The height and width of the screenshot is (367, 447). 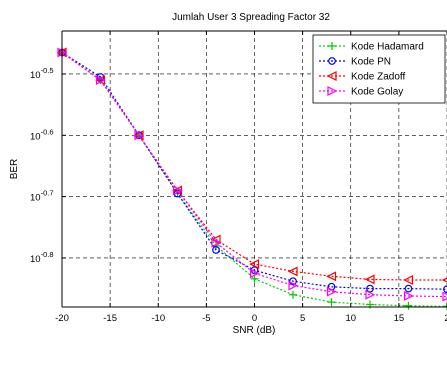 I want to click on x-tick-label: 0, so click(x=254, y=318).